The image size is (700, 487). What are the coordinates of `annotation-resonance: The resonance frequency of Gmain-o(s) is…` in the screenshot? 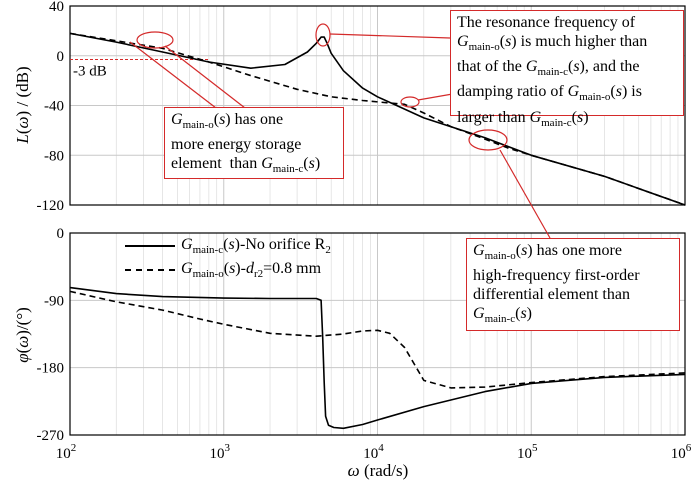 It's located at (567, 69).